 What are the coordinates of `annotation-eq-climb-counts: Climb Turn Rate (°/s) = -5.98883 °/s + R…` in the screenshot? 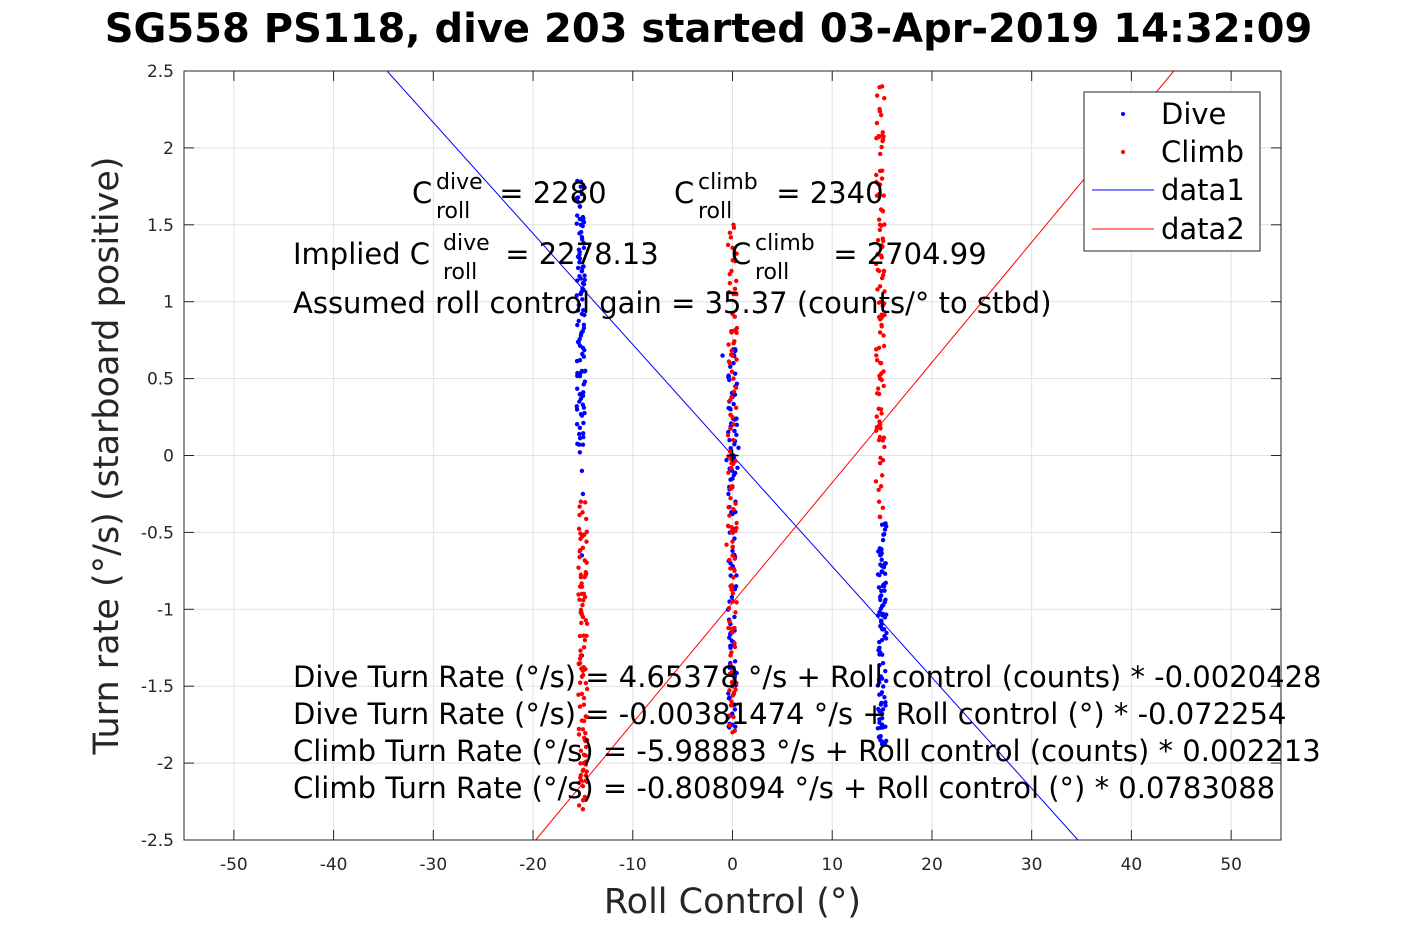 It's located at (807, 751).